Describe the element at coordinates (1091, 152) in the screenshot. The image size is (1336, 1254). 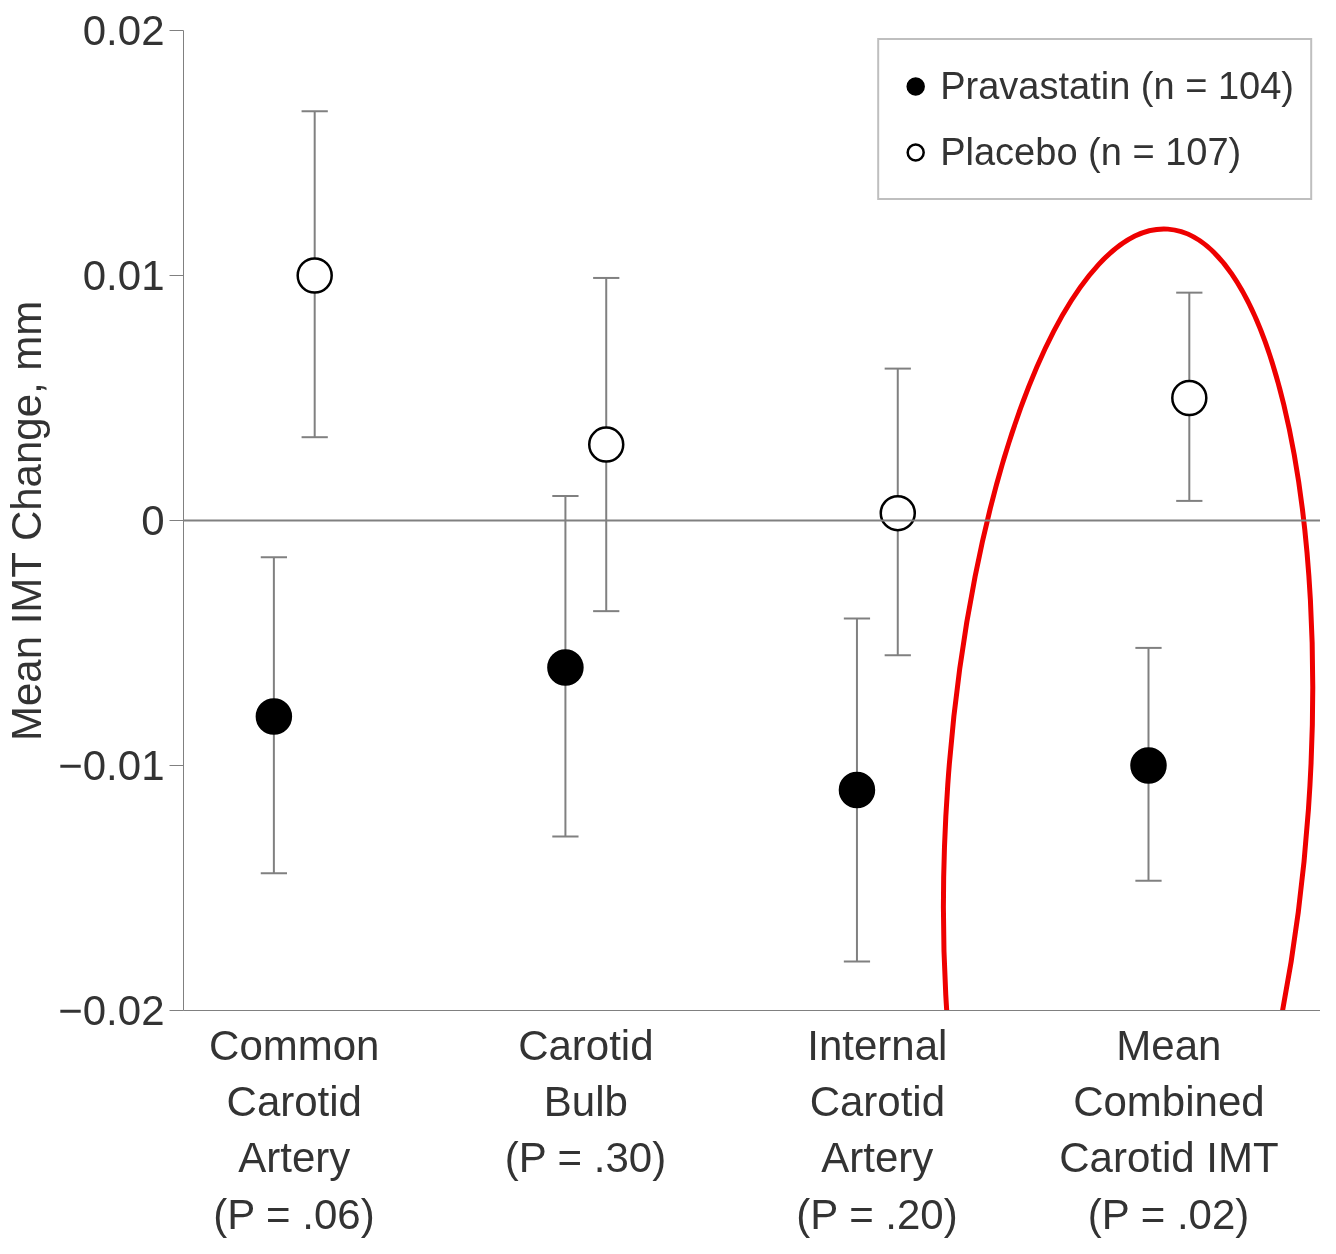
I see `legend-label: Placebo (n = 107)` at that location.